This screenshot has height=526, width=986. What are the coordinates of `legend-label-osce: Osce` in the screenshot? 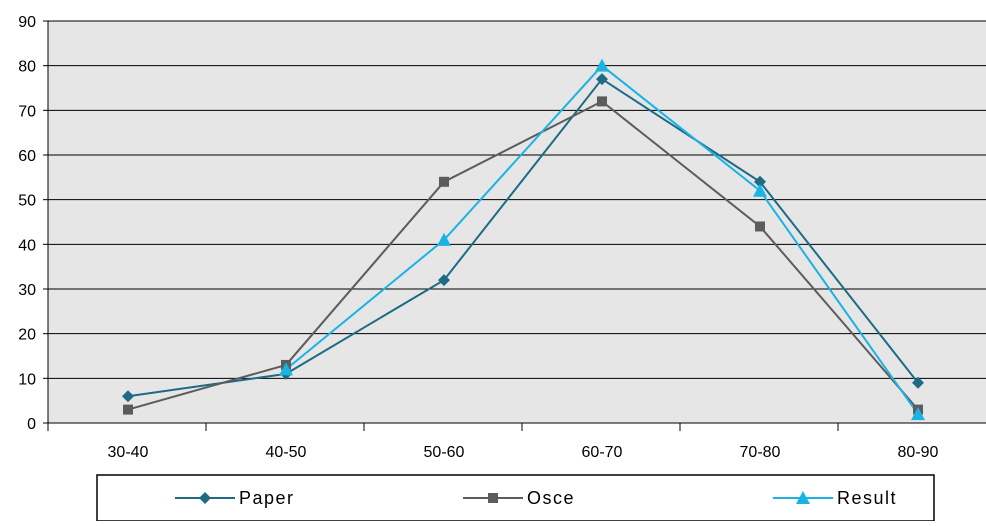 It's located at (551, 498).